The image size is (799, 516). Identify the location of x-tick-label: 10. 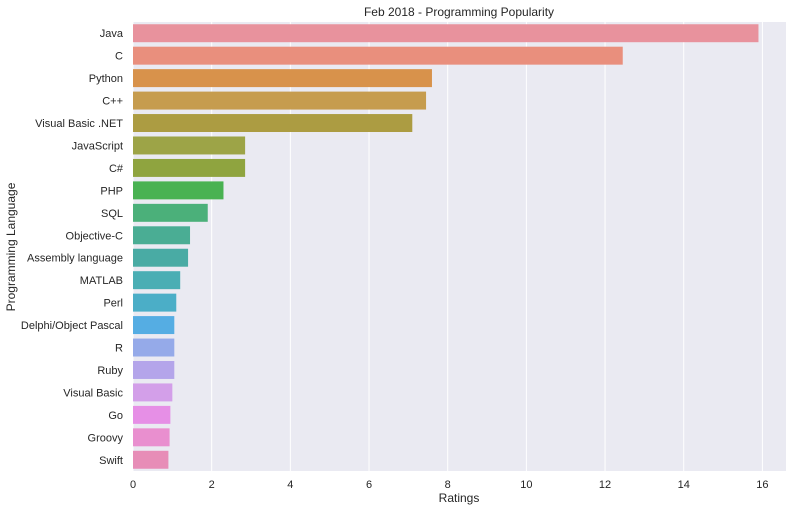
(526, 485).